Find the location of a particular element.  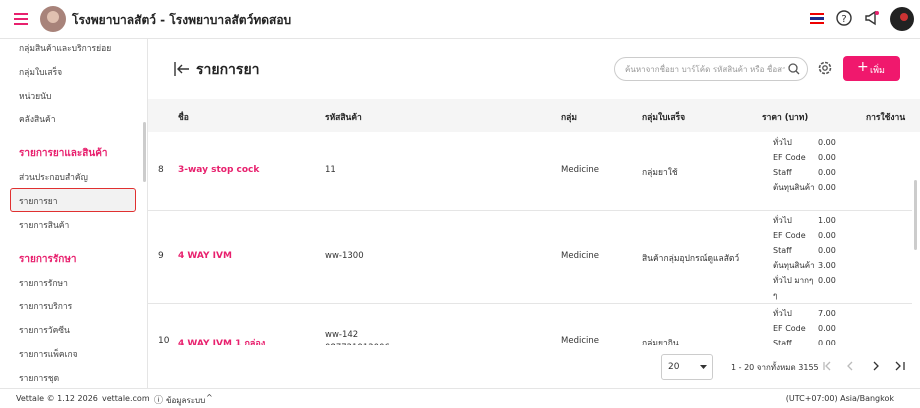

item-name: 4 WAY IVM is located at coordinates (205, 255).